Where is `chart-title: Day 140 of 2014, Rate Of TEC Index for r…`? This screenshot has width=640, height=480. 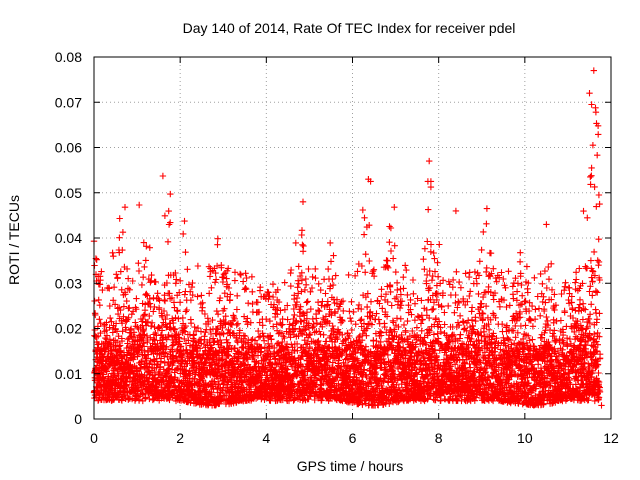
chart-title: Day 140 of 2014, Rate Of TEC Index for r… is located at coordinates (349, 28).